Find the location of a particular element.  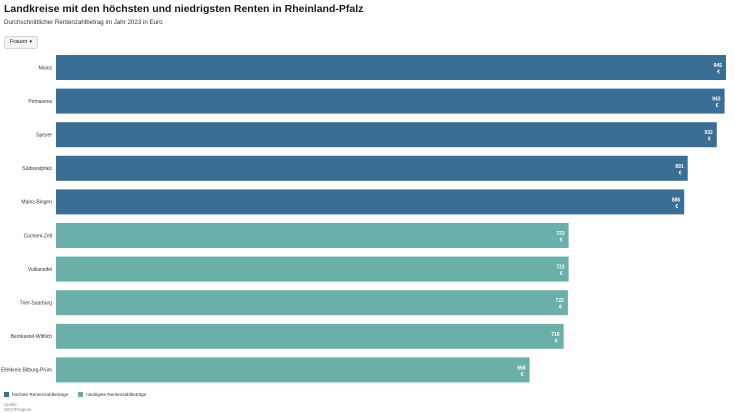

bar-bernkastel-wittlich is located at coordinates (310, 336).